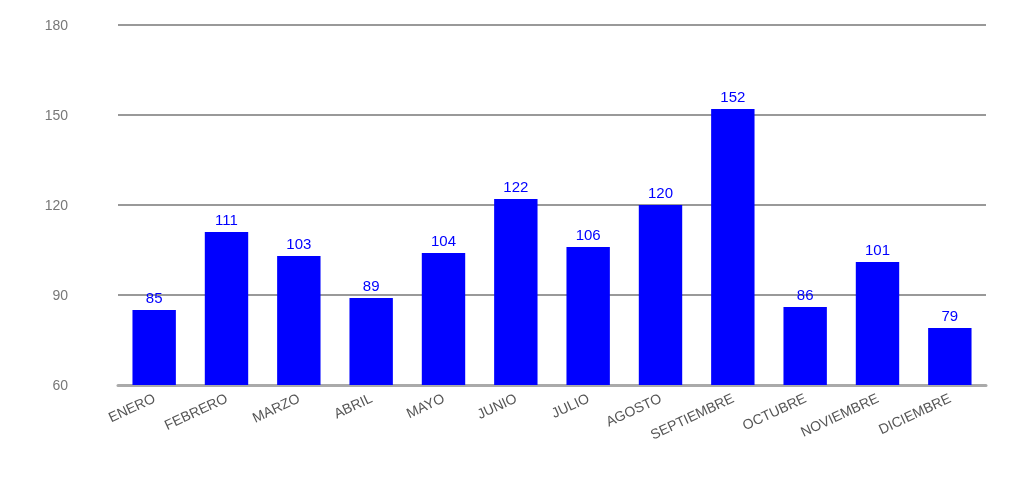 Image resolution: width=1022 pixels, height=478 pixels. What do you see at coordinates (733, 96) in the screenshot?
I see `data-label: 152` at bounding box center [733, 96].